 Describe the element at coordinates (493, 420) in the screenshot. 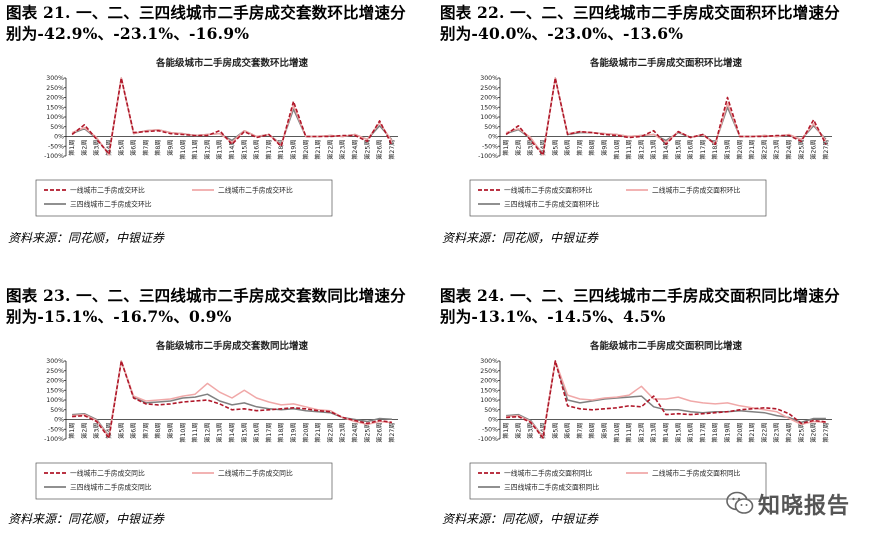

I see `y-tick-label: 0%` at that location.